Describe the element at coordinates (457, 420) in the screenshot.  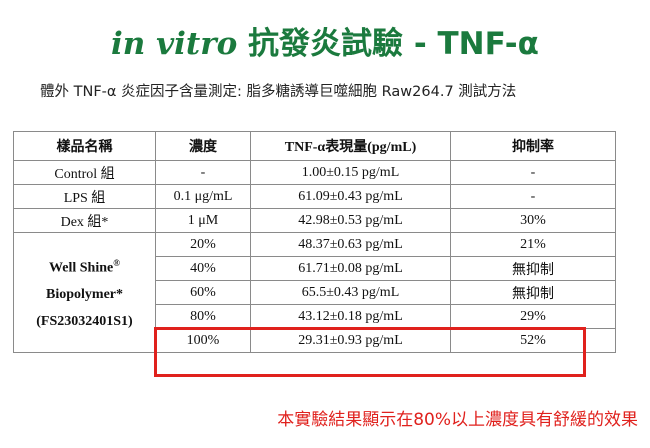
I see `conclusion-text: 本實驗結果顯示在80%以上濃度具有舒緩的效果` at that location.